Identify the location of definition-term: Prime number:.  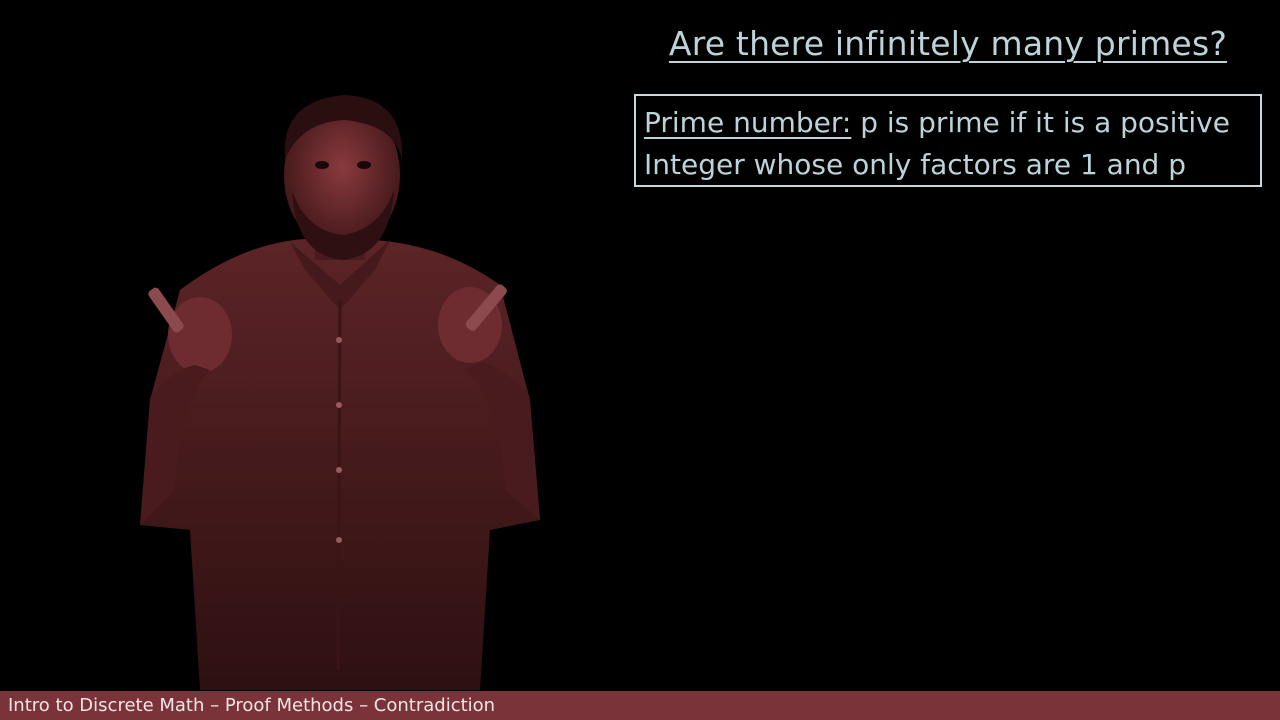
(748, 122).